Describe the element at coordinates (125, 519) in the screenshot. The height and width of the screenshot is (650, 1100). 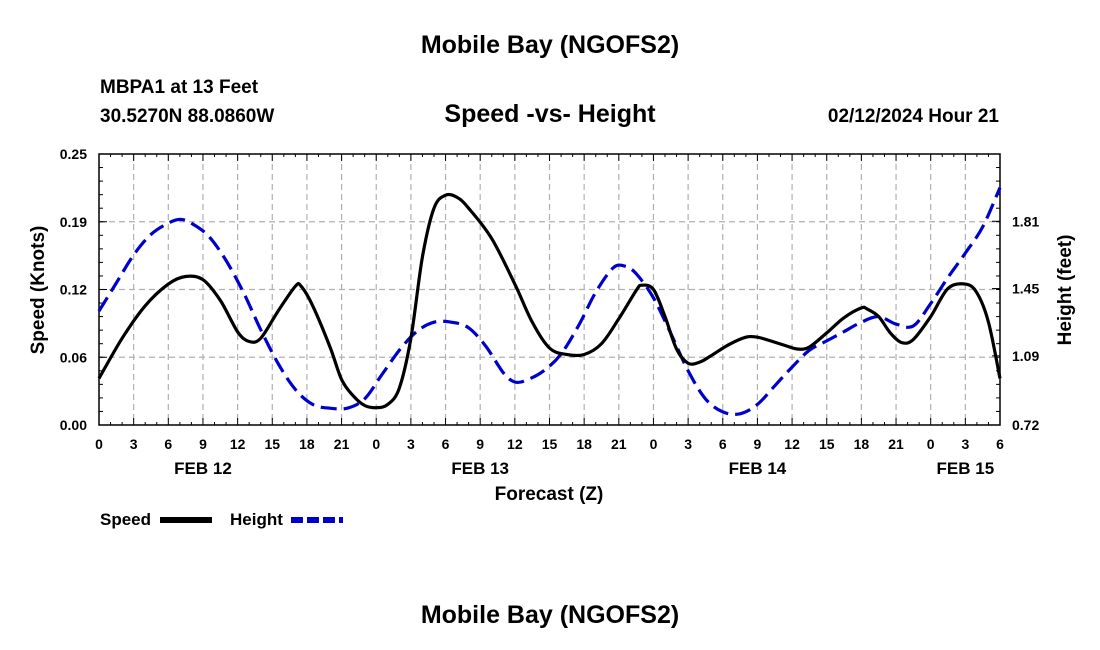
I see `legend-speed-label: Speed` at that location.